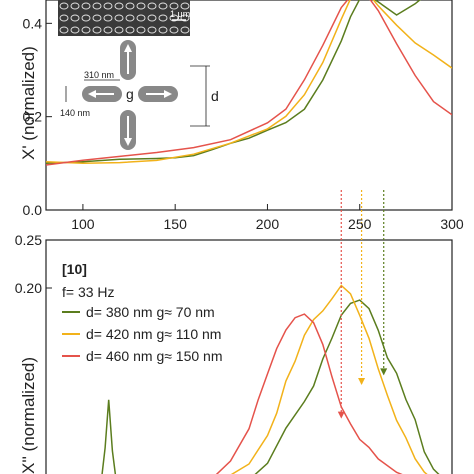  Describe the element at coordinates (28, 288) in the screenshot. I see `bottom-y-tick-label: 0.20` at that location.